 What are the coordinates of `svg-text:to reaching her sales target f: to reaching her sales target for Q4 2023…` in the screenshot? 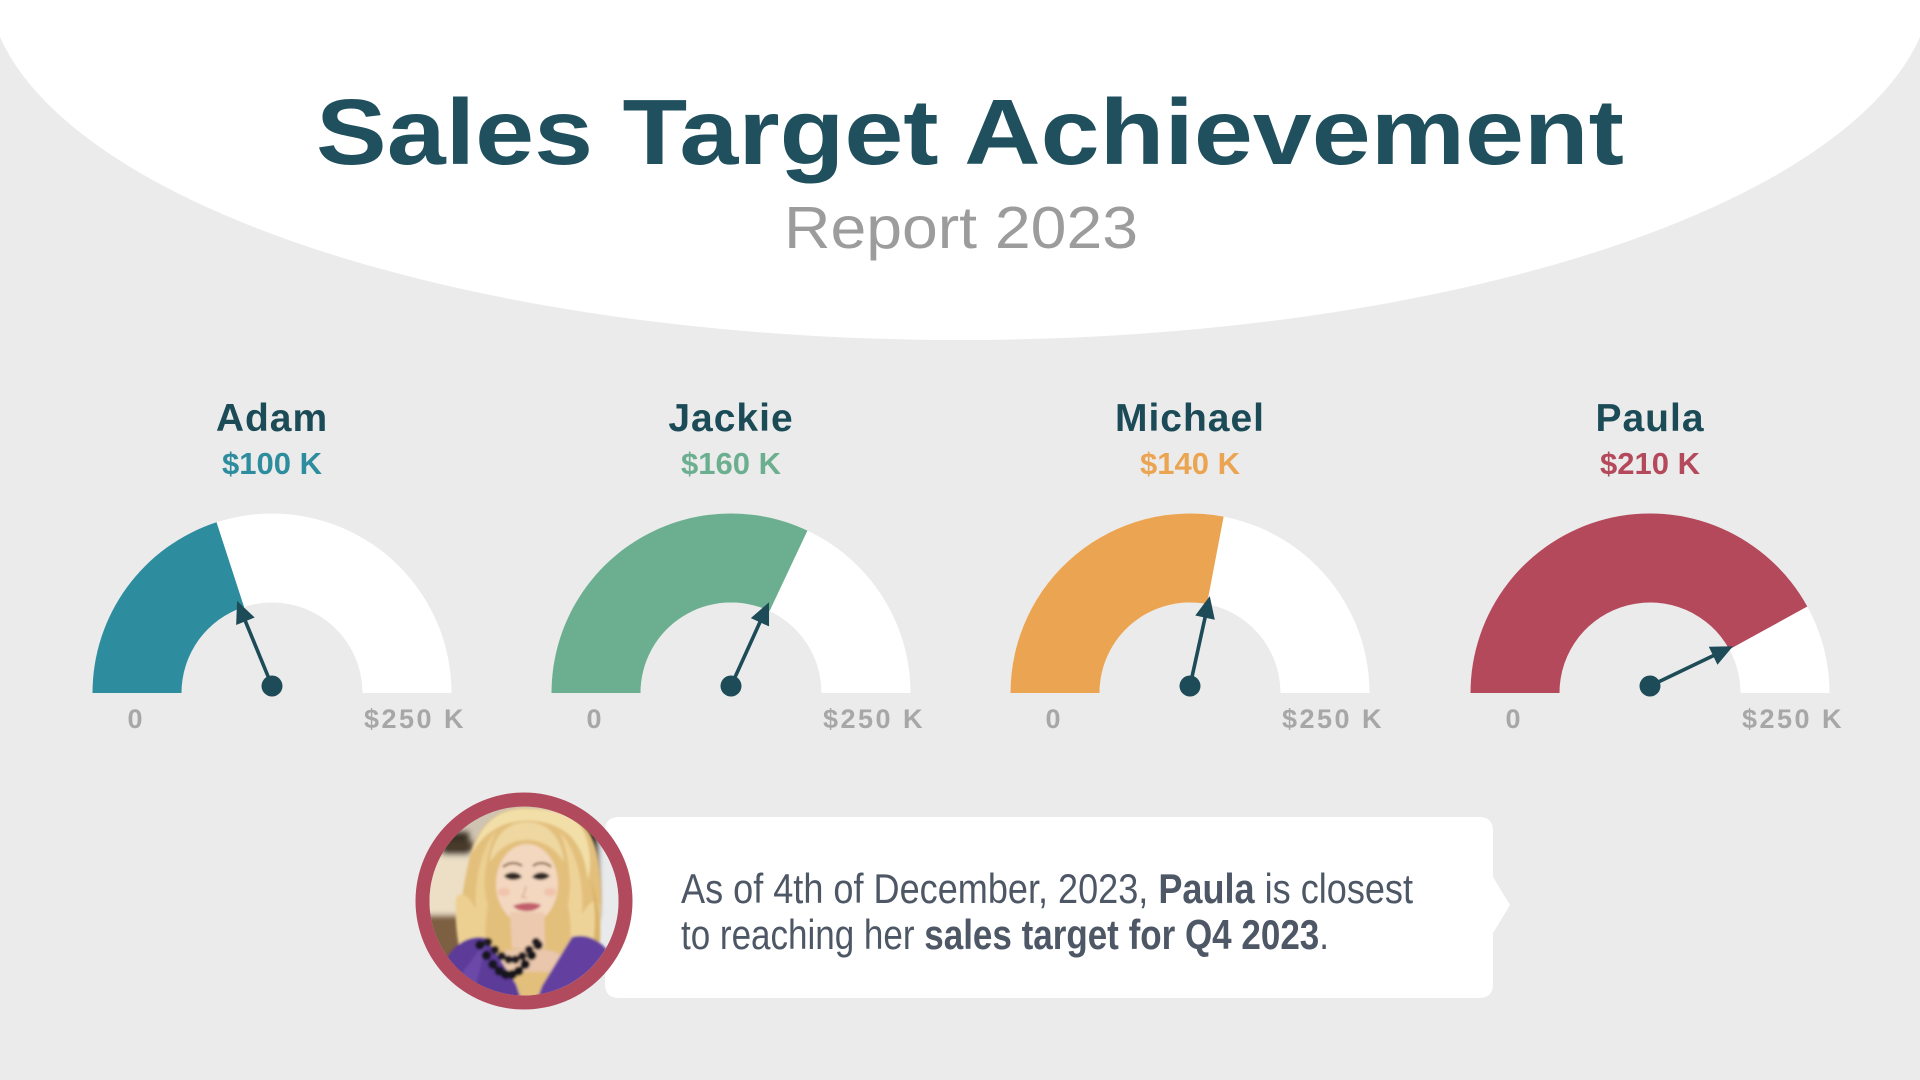 It's located at (1005, 934).